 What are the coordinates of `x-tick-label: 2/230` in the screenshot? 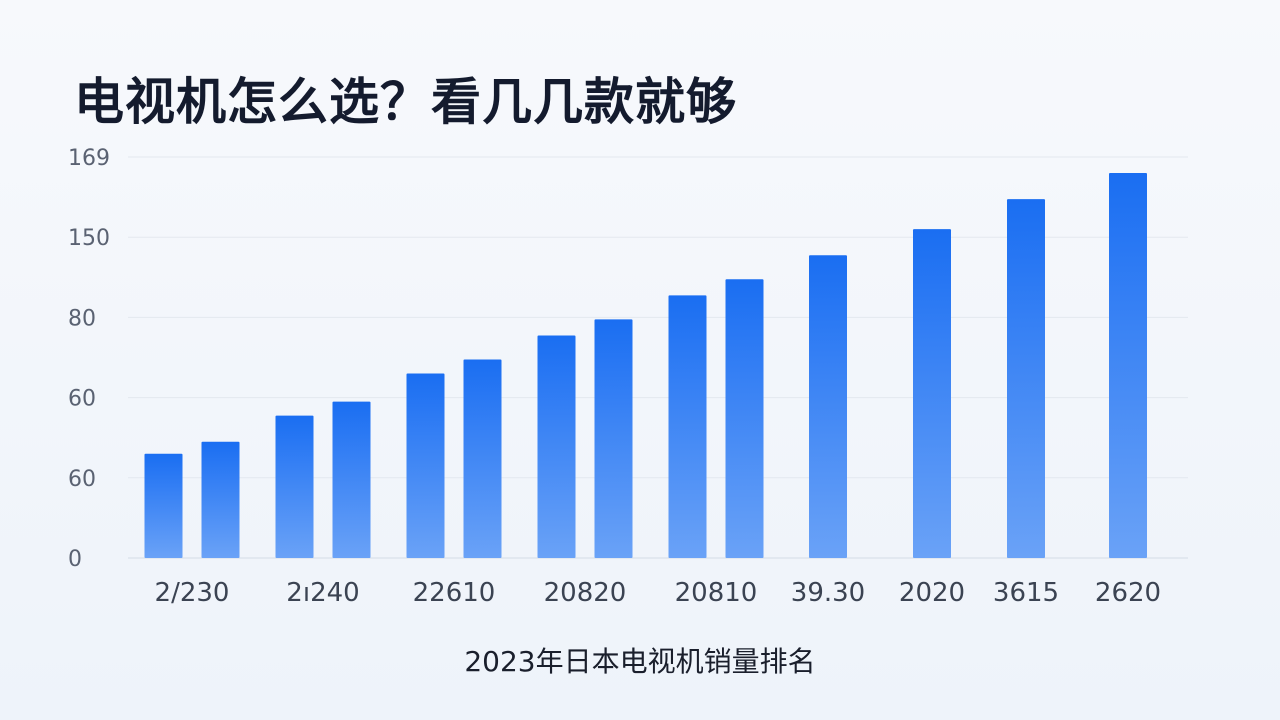 It's located at (192, 593).